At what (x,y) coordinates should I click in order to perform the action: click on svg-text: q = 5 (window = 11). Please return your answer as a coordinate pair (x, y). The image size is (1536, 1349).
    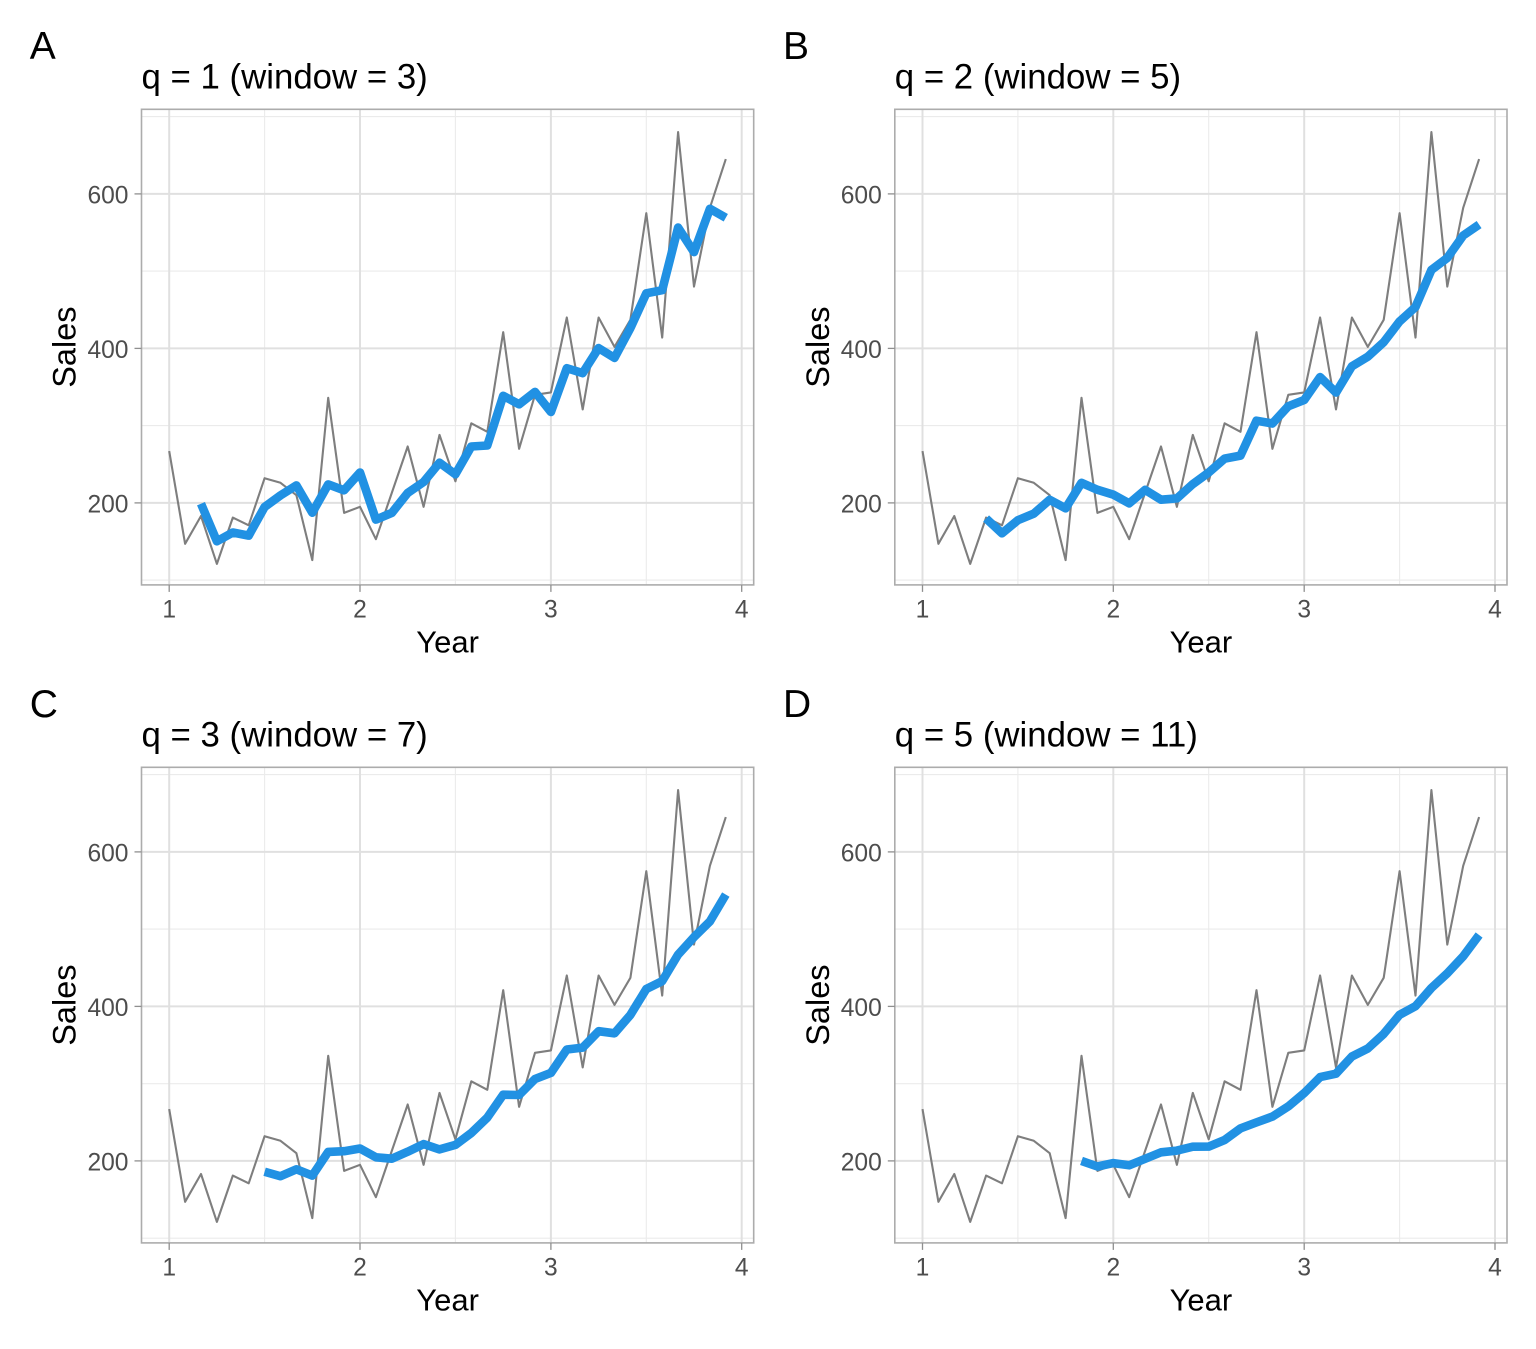
    Looking at the image, I should click on (1046, 734).